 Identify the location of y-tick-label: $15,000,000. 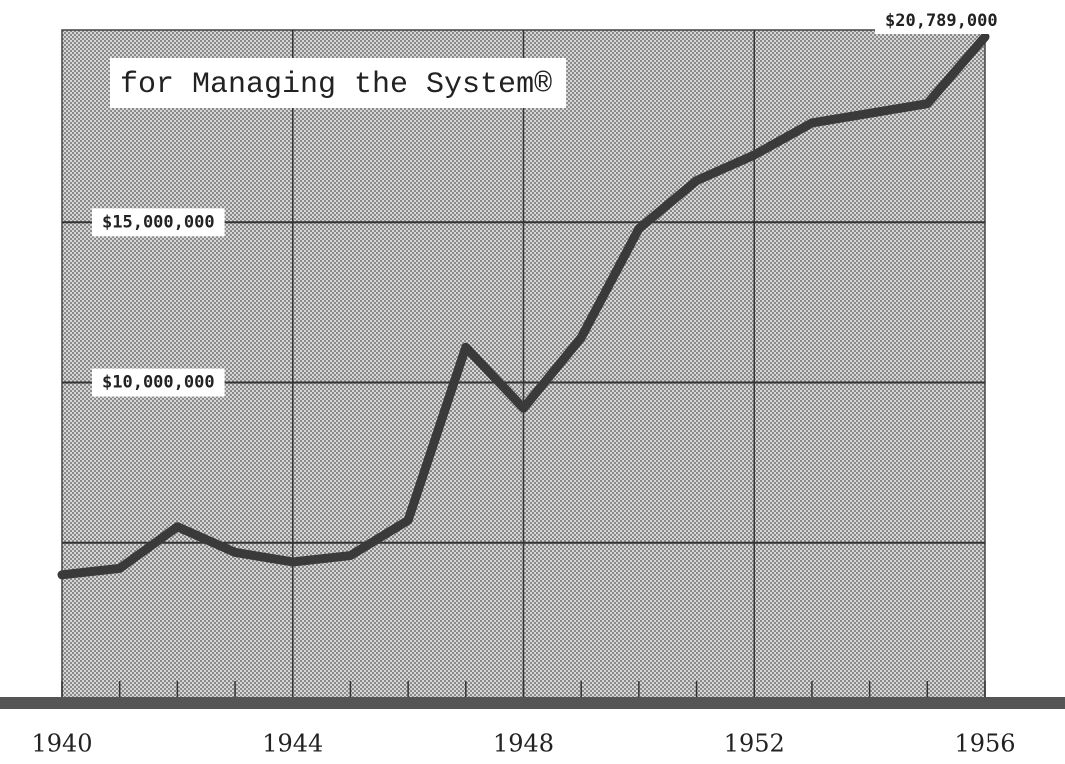
(158, 222).